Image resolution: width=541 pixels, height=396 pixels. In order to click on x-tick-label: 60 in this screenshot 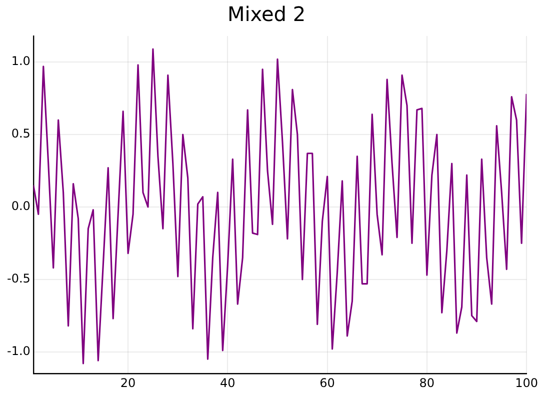, I will do `click(327, 383)`.